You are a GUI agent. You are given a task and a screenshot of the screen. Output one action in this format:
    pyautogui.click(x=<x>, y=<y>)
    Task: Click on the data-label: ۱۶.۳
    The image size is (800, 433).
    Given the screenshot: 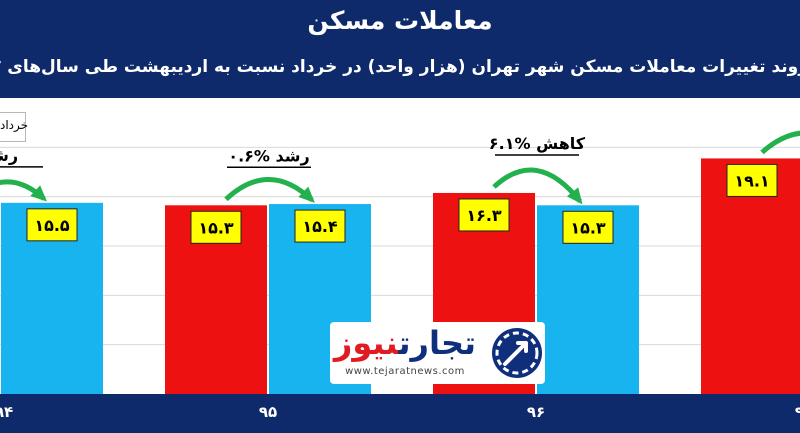 What is the action you would take?
    pyautogui.click(x=484, y=215)
    